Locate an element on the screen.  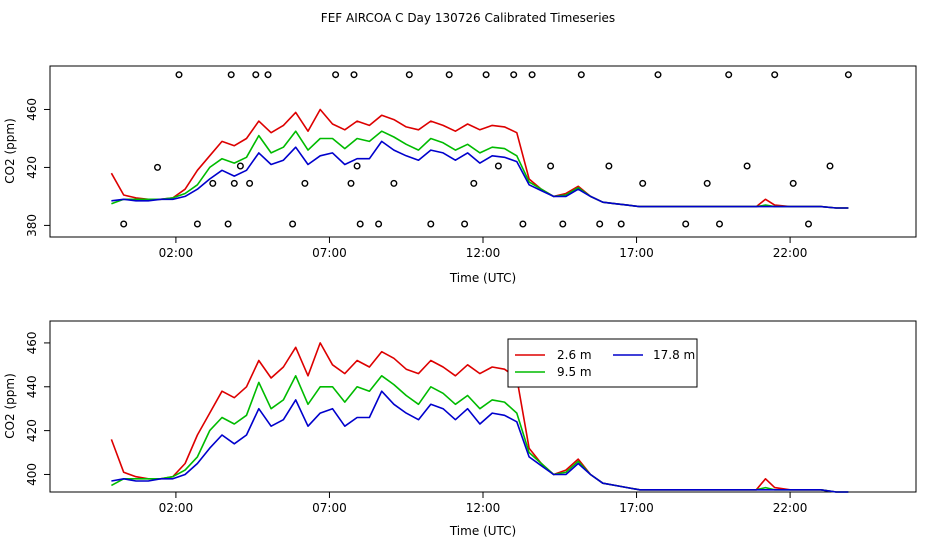
top-series-layer is located at coordinates (479, 158).